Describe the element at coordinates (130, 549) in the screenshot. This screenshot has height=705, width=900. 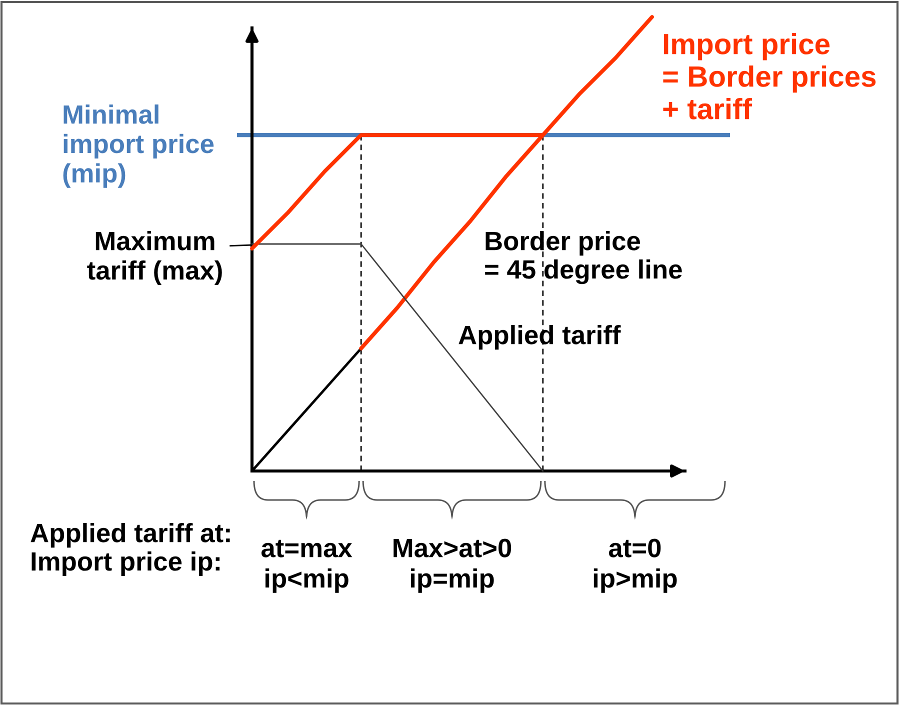
I see `text: Applied tariff at: Import price ip:` at that location.